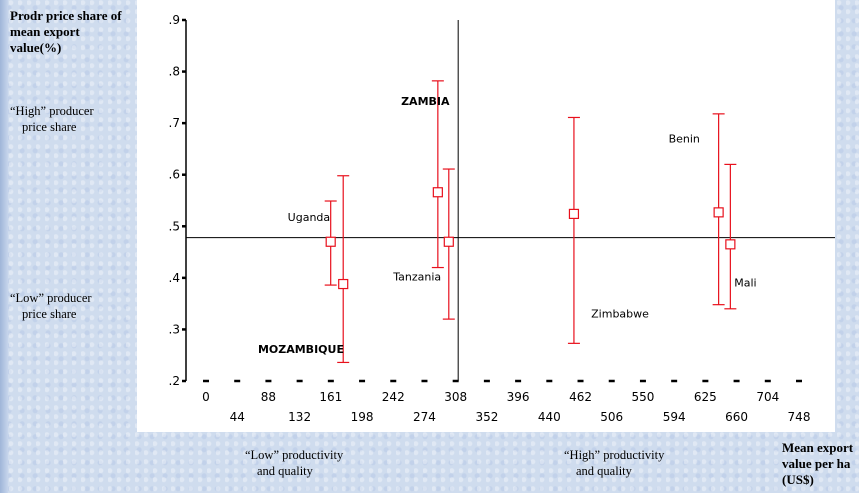  What do you see at coordinates (174, 381) in the screenshot?
I see `y-tick-label: .2` at bounding box center [174, 381].